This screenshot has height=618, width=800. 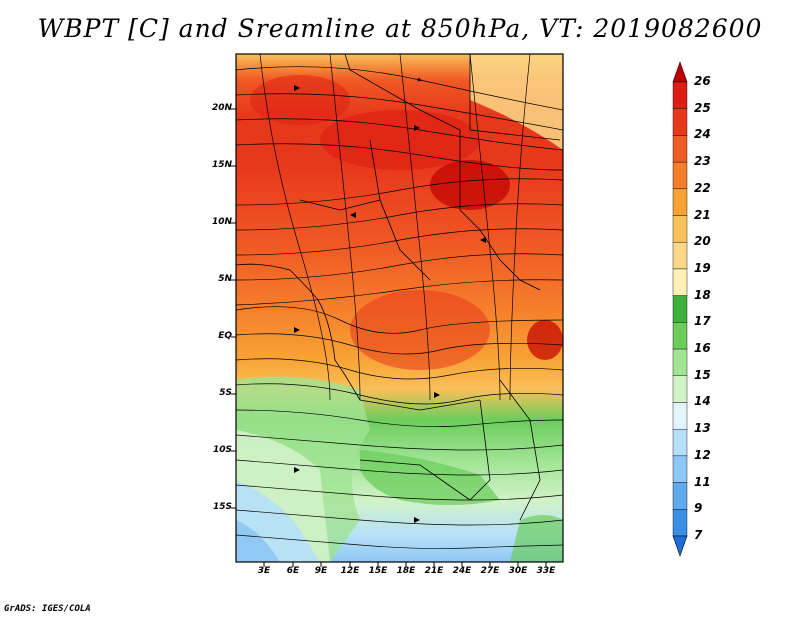 I want to click on lat-label-eq: EQ, so click(x=225, y=336).